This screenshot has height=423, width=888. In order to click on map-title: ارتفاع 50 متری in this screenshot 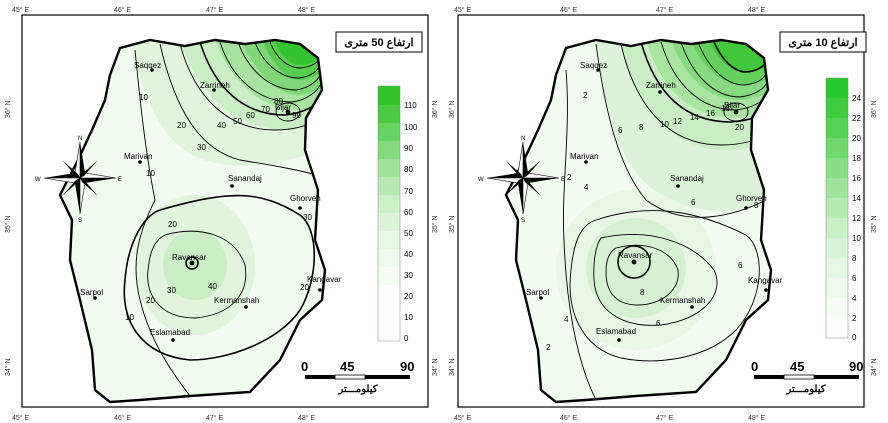, I will do `click(378, 43)`.